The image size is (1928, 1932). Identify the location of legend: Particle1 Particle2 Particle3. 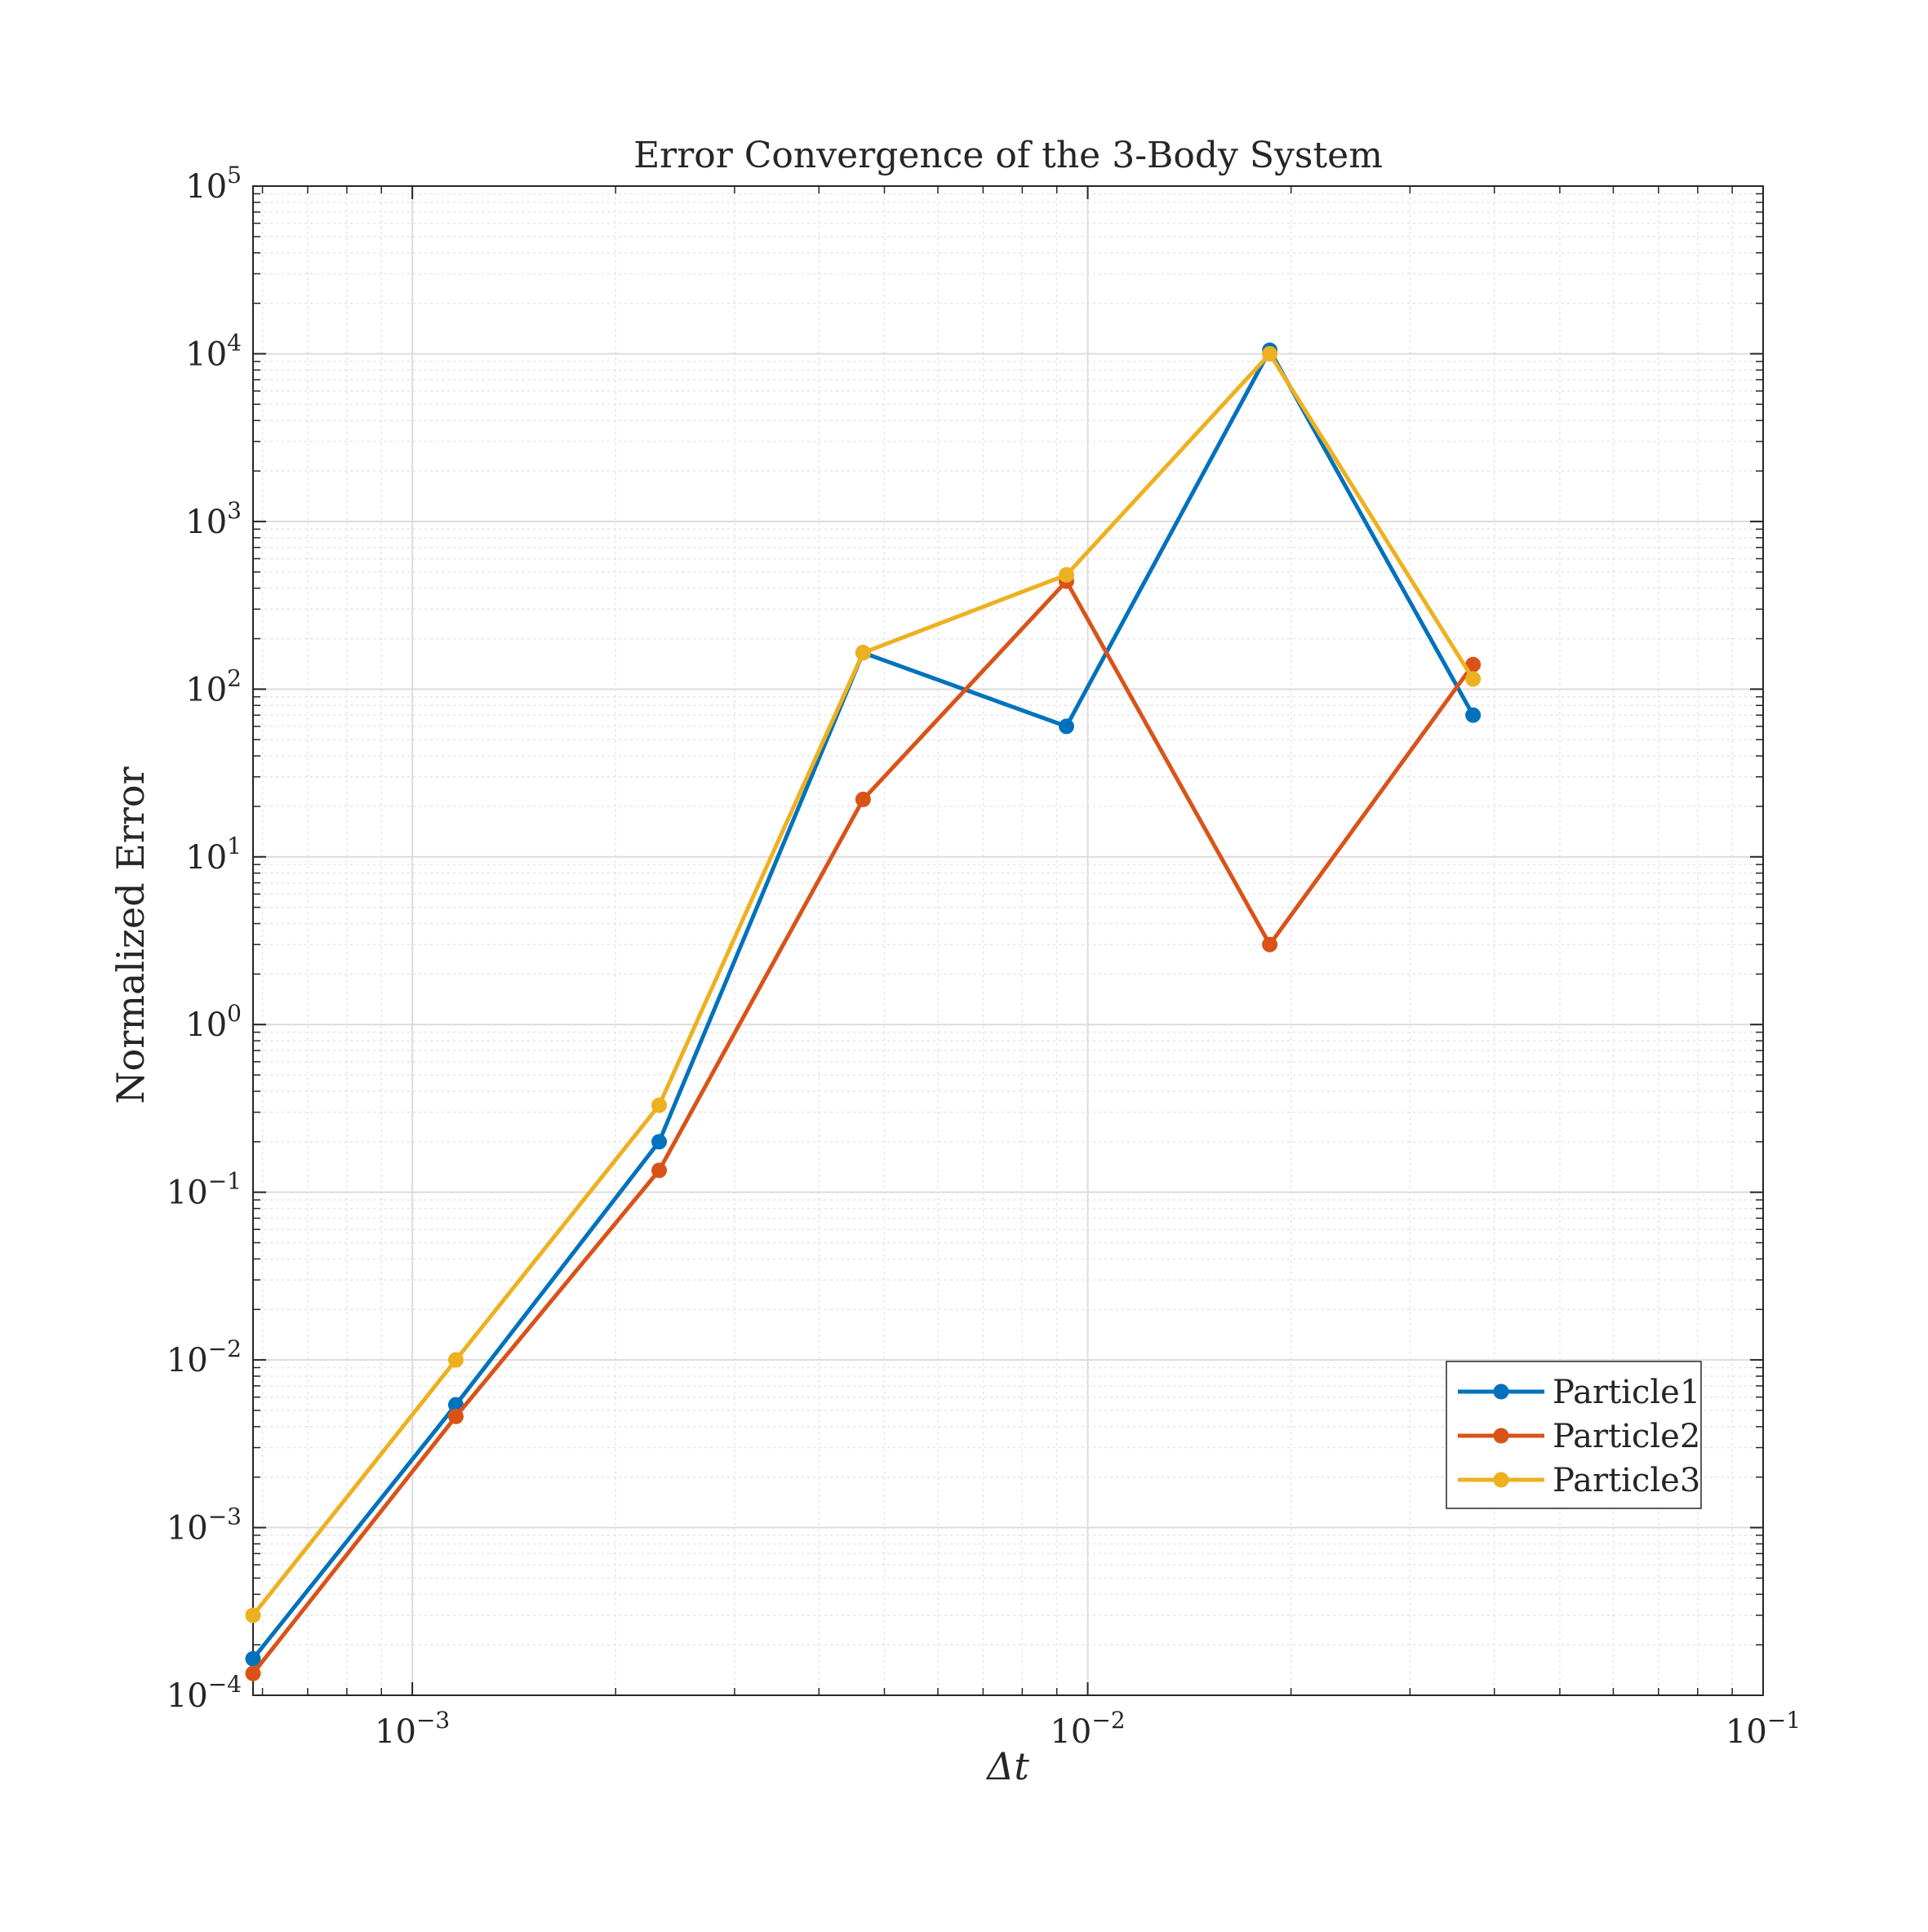
(1574, 1435).